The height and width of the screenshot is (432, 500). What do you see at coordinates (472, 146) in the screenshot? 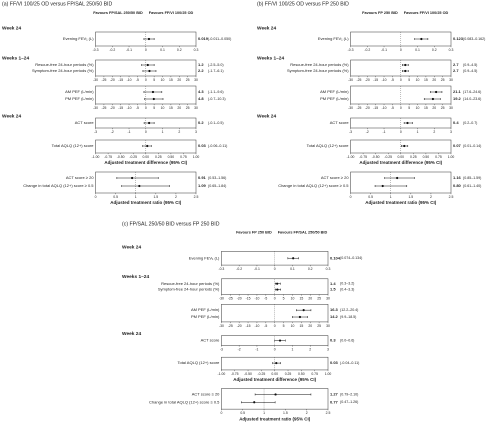
I see `ci-label: (0.01–0.14)` at bounding box center [472, 146].